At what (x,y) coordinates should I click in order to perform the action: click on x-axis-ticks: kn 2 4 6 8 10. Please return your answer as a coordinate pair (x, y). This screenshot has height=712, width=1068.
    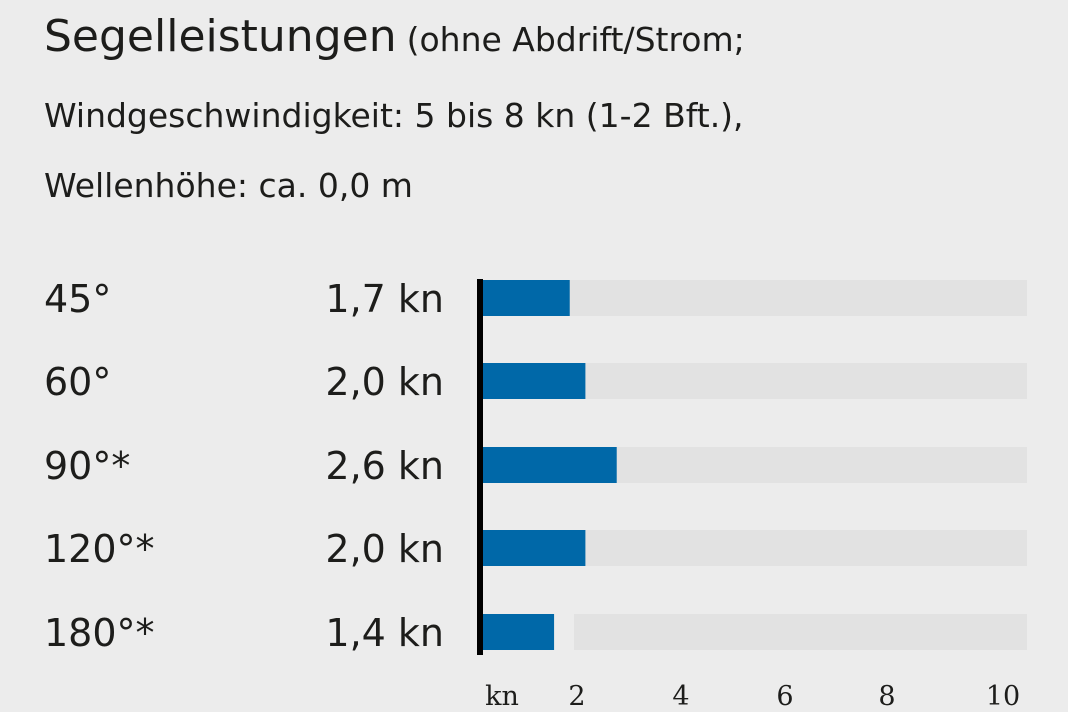
    Looking at the image, I should click on (752, 696).